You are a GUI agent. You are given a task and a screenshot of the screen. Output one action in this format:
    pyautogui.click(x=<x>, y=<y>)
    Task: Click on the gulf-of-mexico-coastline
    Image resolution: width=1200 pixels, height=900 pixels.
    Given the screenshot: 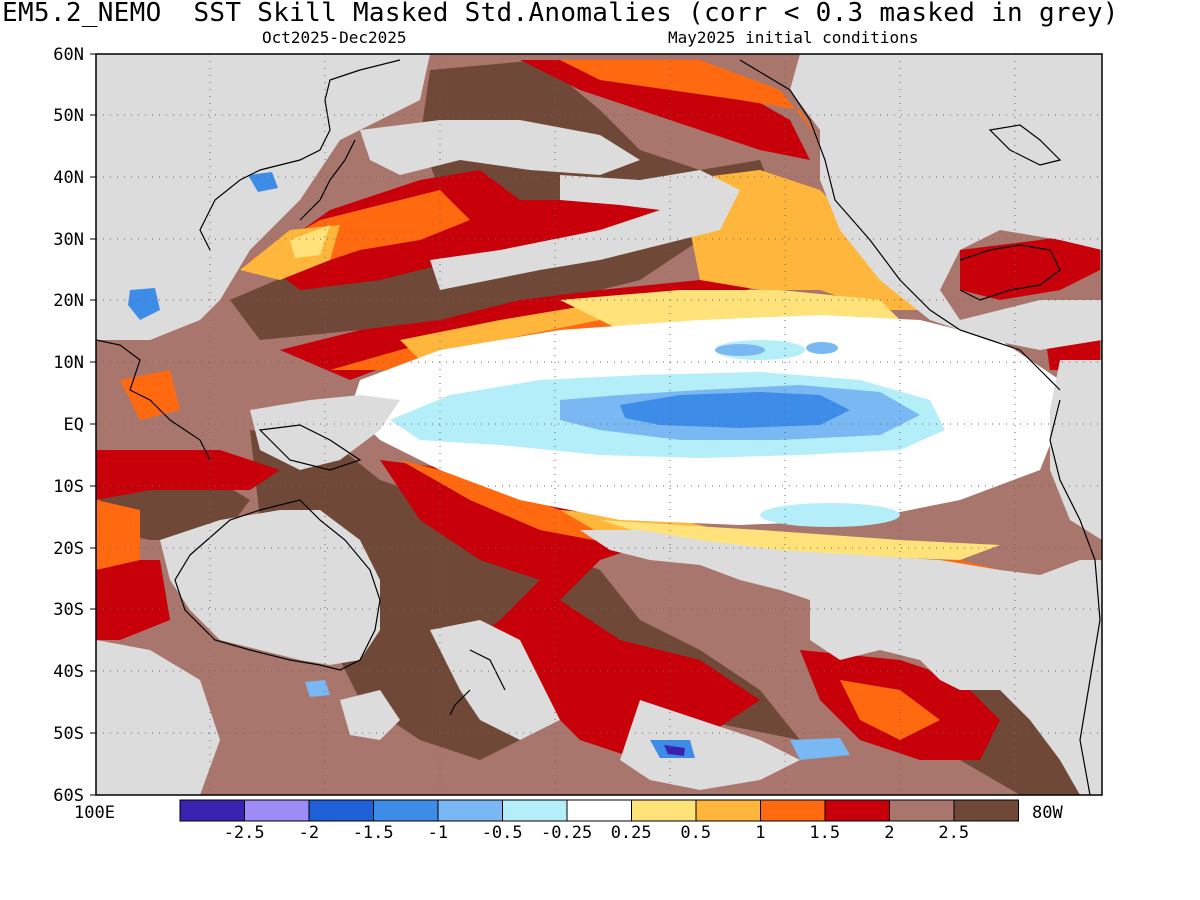 What is the action you would take?
    pyautogui.click(x=1010, y=272)
    